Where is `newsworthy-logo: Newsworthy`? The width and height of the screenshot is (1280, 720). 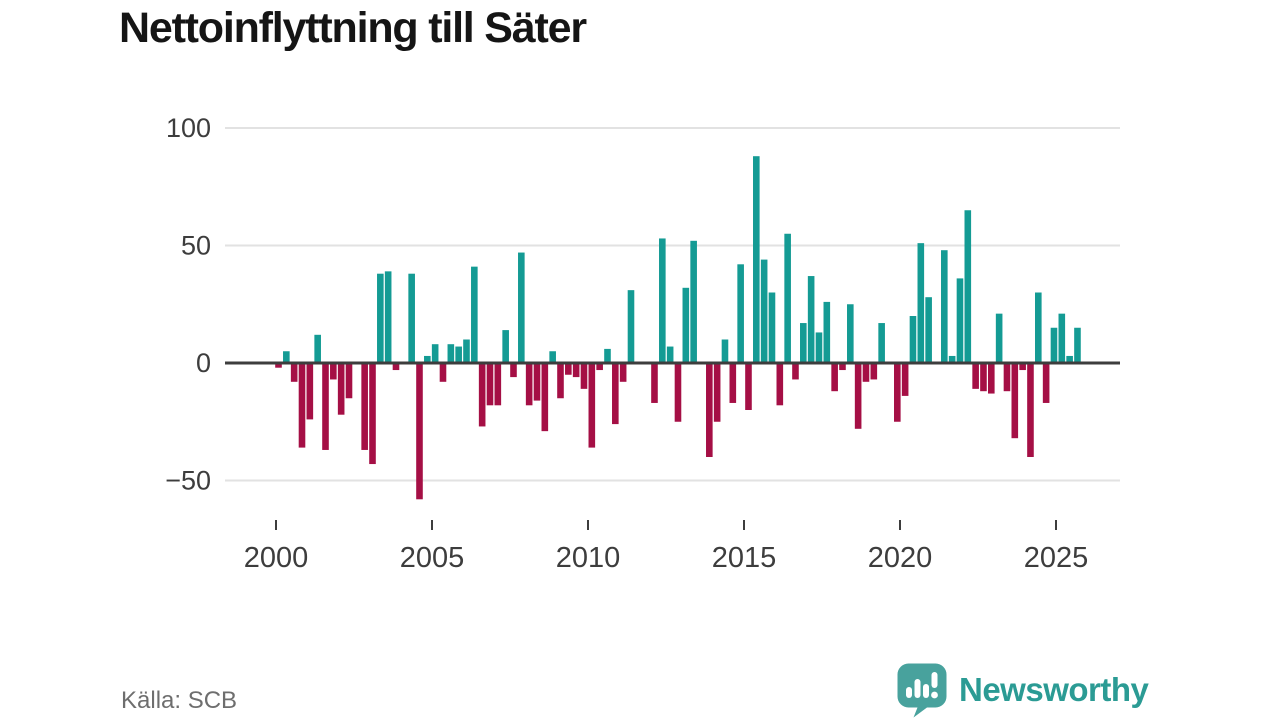 newsworthy-logo: Newsworthy is located at coordinates (1022, 690).